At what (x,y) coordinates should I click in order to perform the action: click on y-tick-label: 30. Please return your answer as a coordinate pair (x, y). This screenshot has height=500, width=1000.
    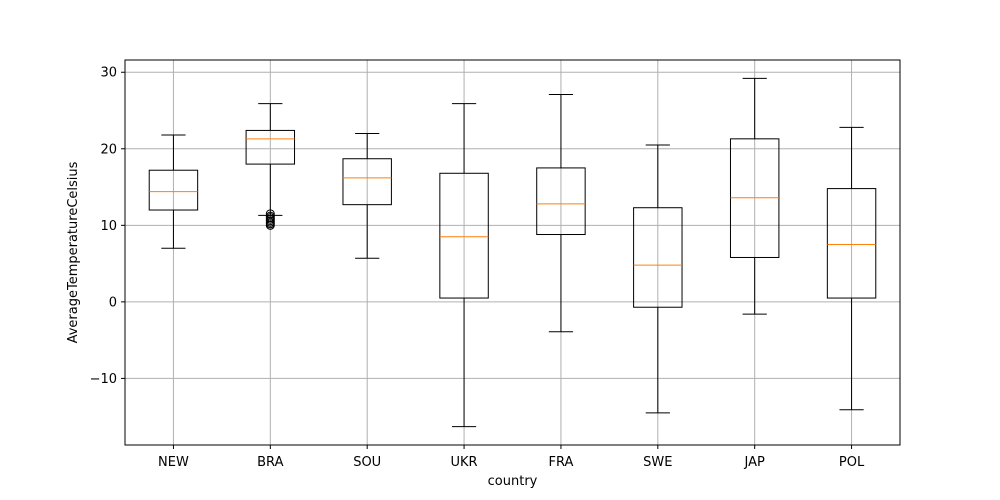
    Looking at the image, I should click on (108, 73).